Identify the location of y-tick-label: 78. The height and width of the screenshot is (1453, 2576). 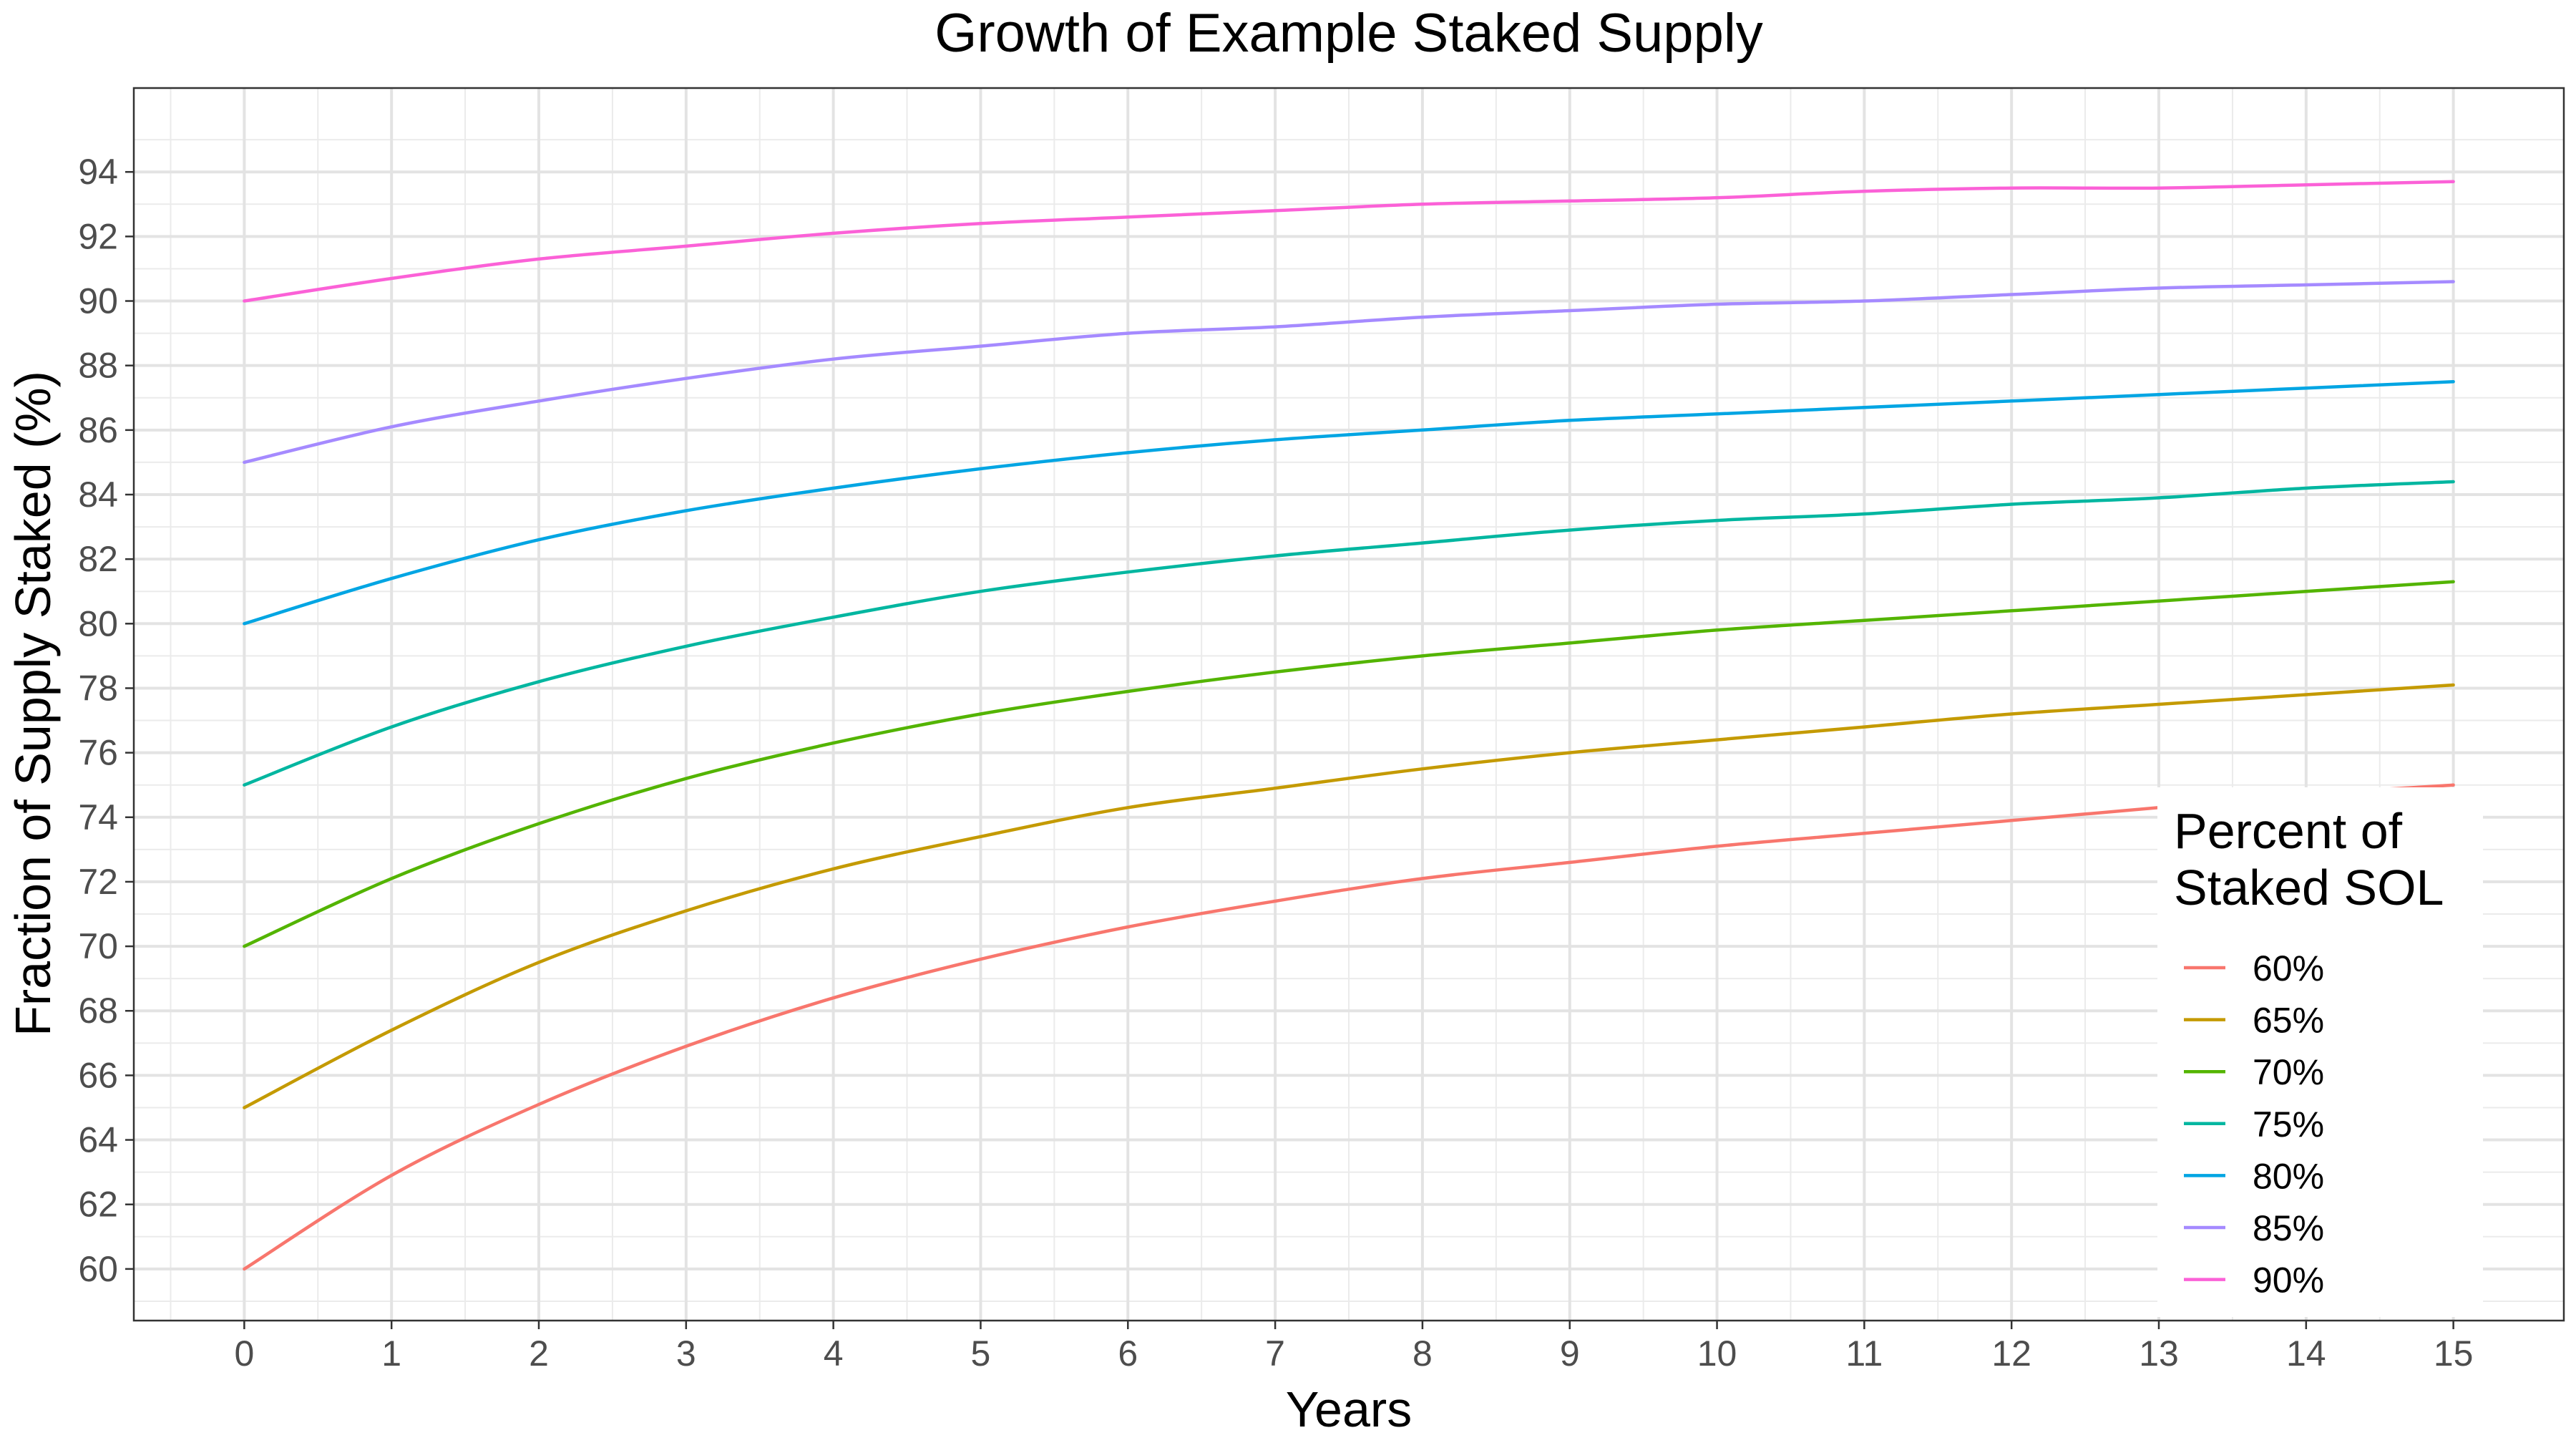
(98, 688).